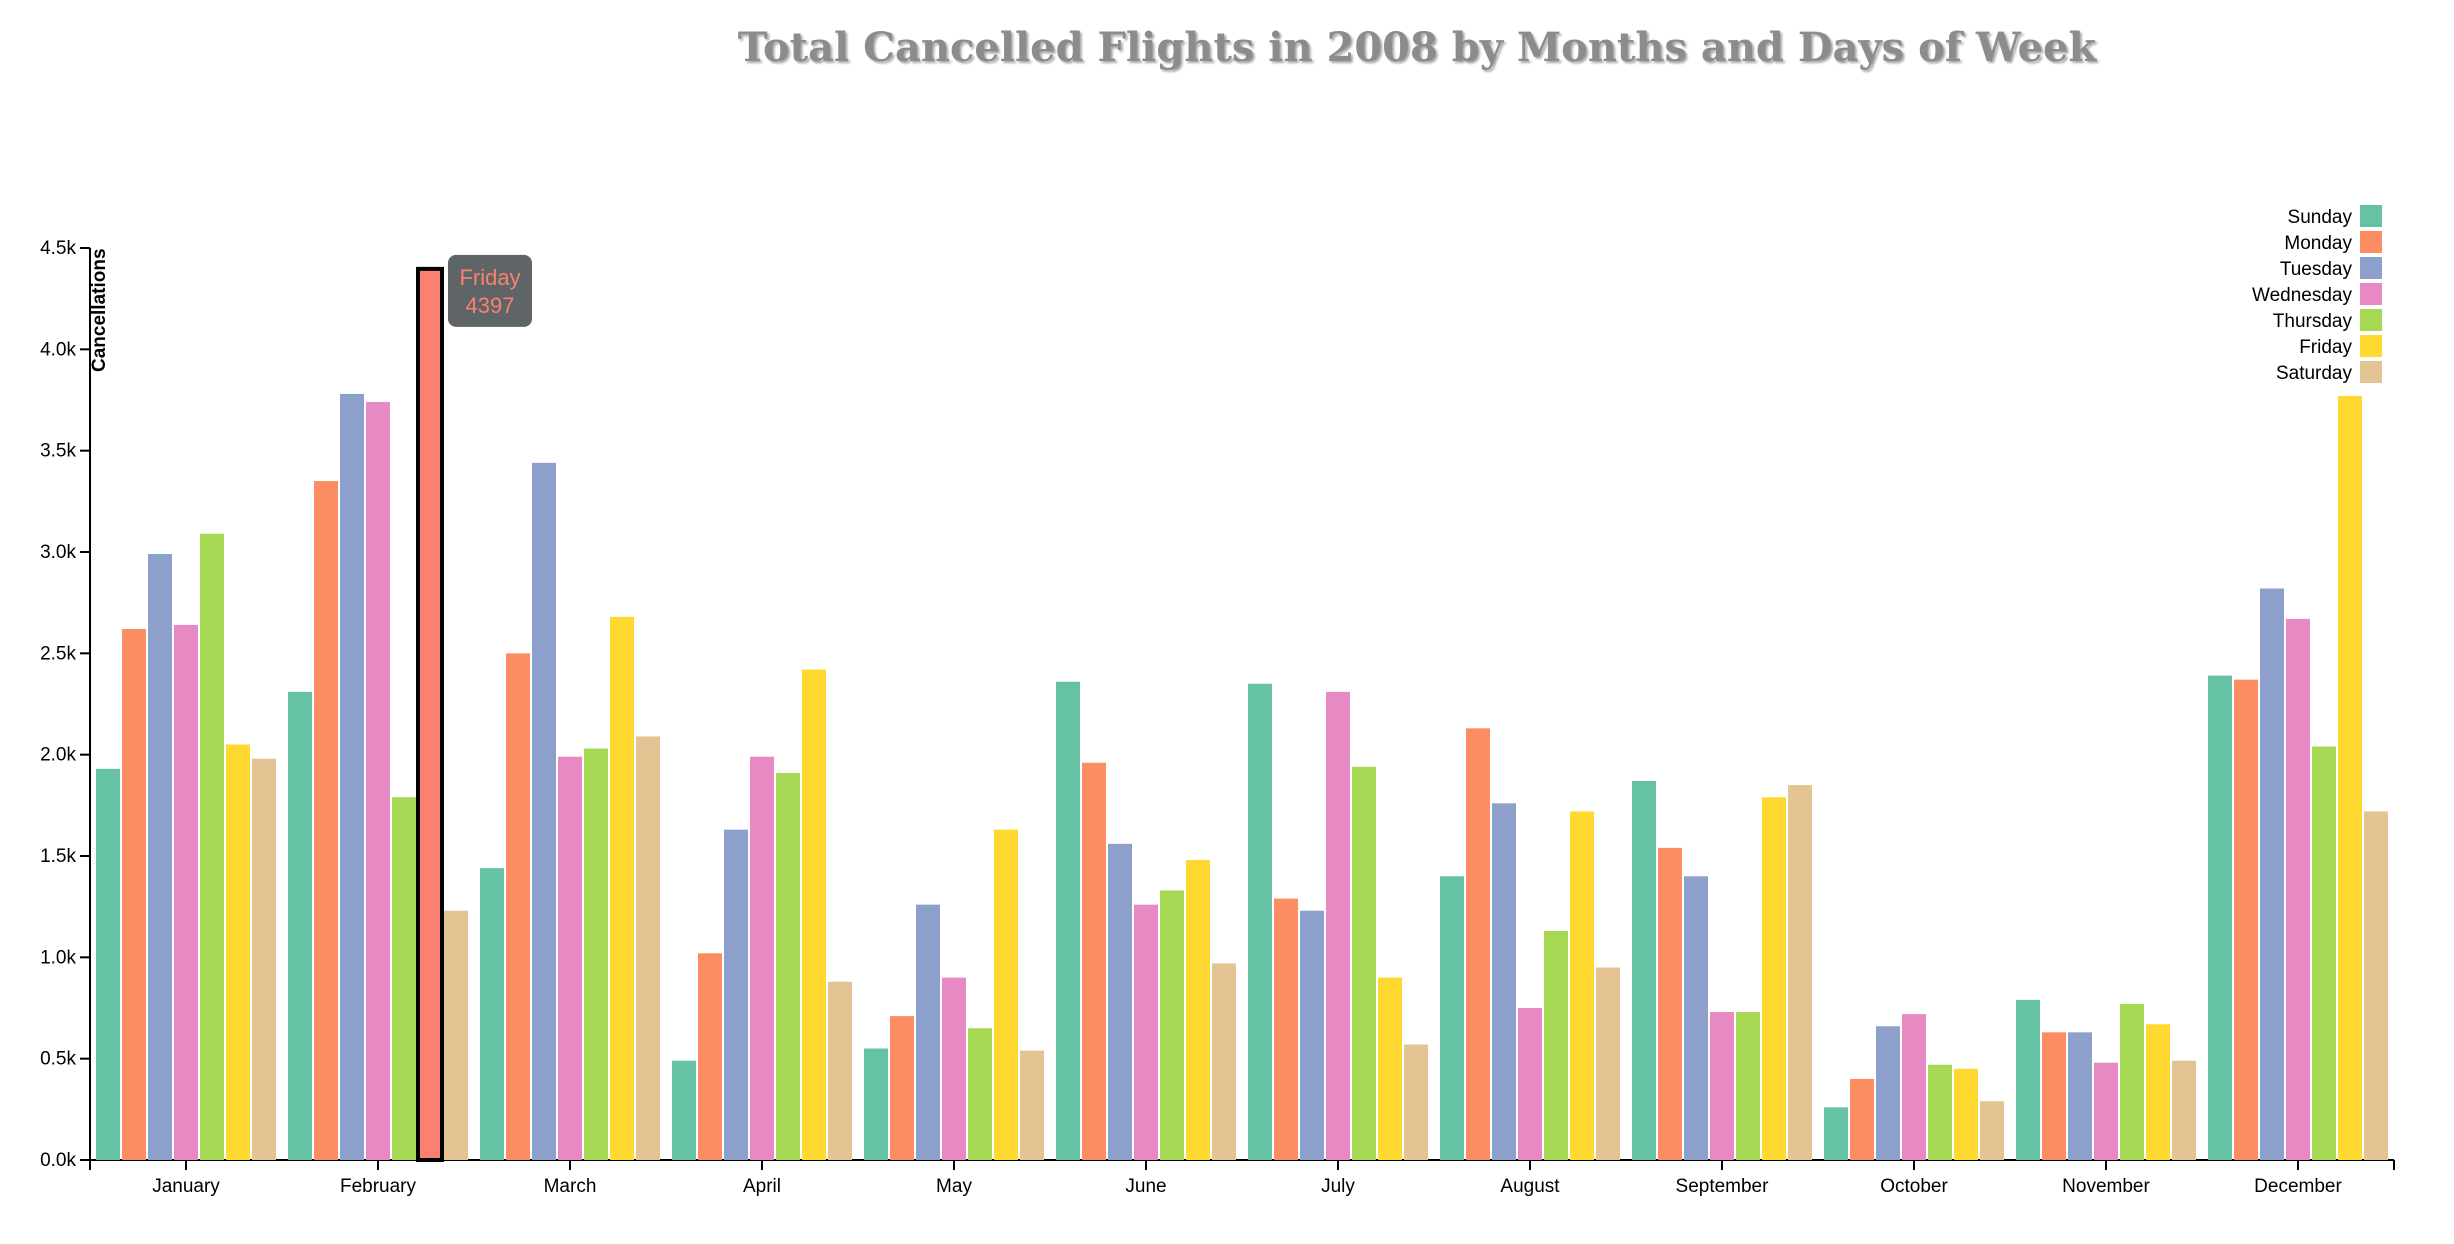 The width and height of the screenshot is (2454, 1244). Describe the element at coordinates (300, 925) in the screenshot. I see `bar-sunday-february` at that location.